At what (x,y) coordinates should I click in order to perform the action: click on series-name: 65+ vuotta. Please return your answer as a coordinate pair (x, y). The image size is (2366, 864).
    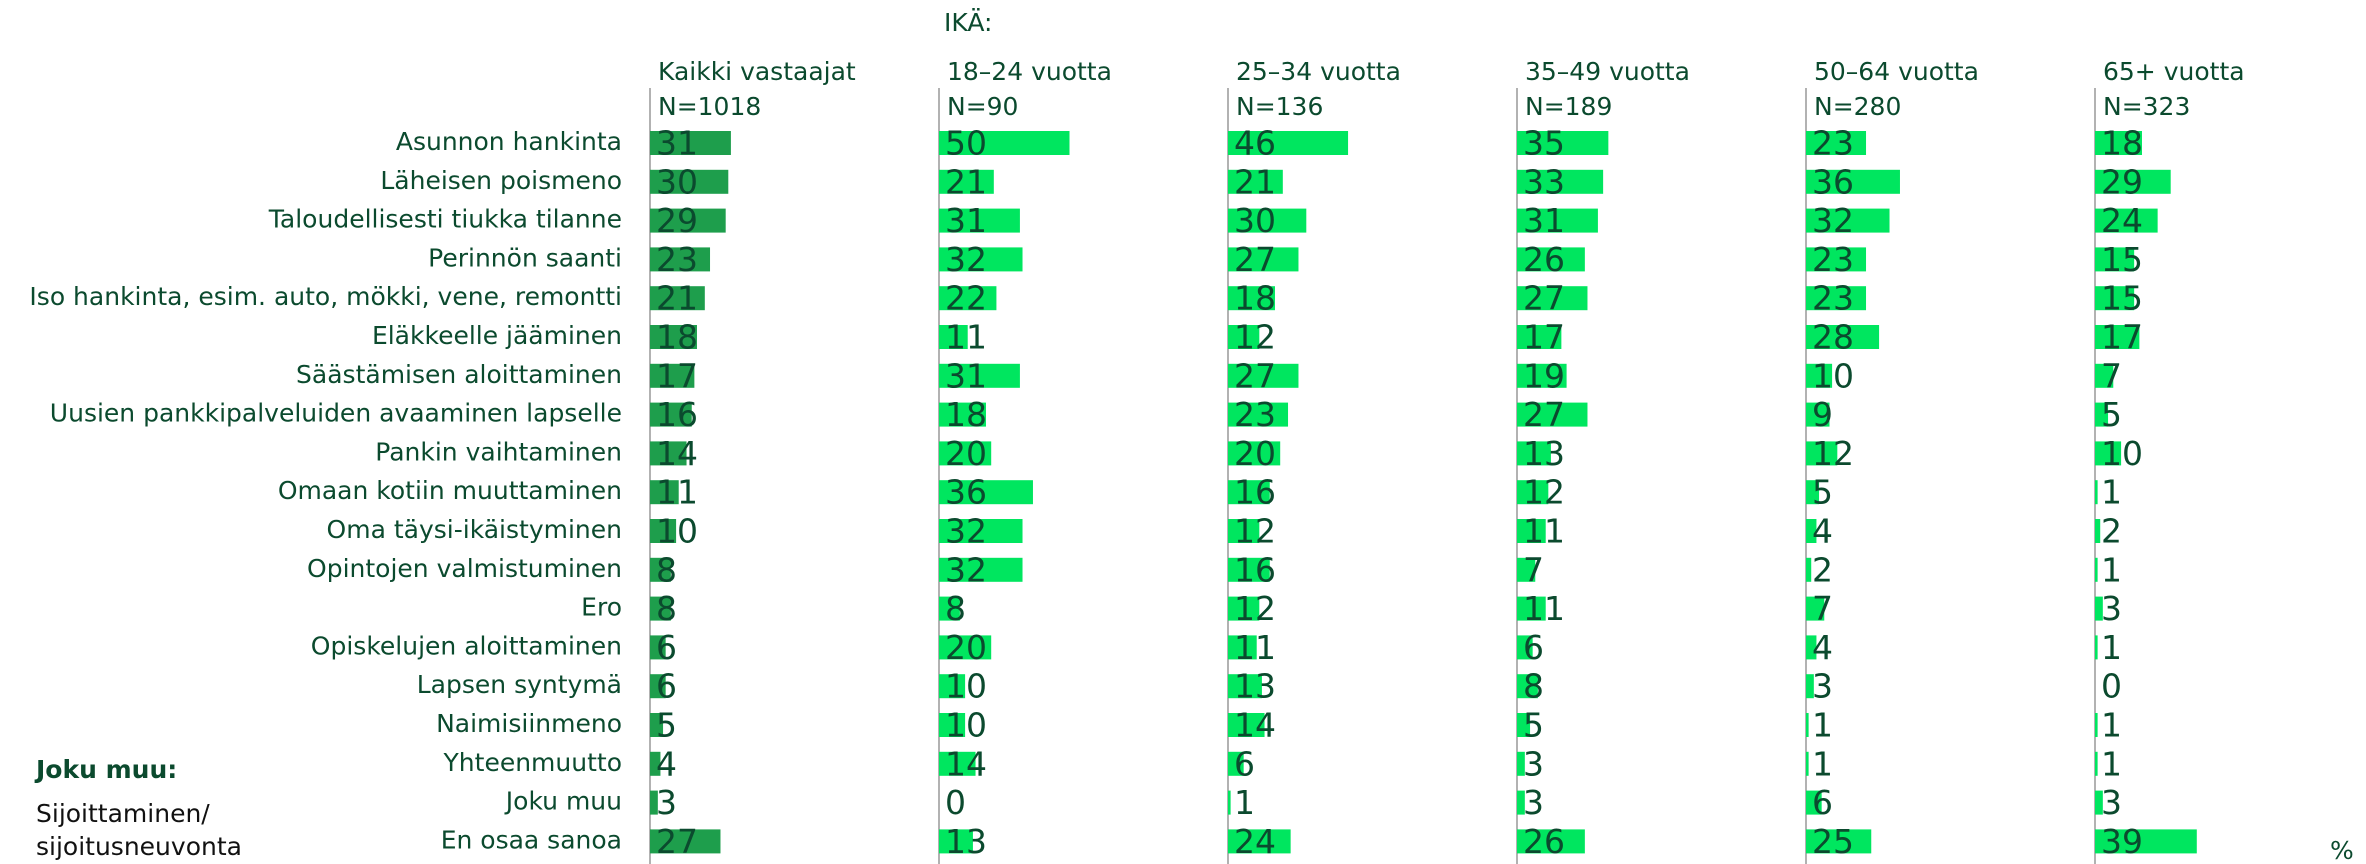
    Looking at the image, I should click on (2174, 71).